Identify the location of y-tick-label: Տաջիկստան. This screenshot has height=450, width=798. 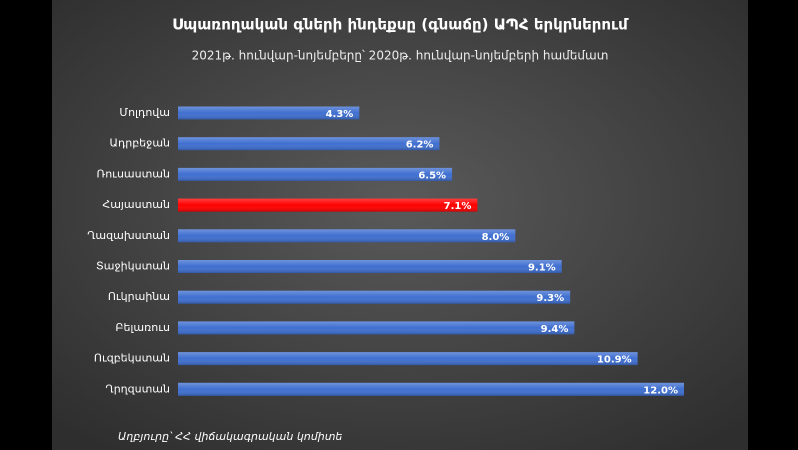
(133, 266).